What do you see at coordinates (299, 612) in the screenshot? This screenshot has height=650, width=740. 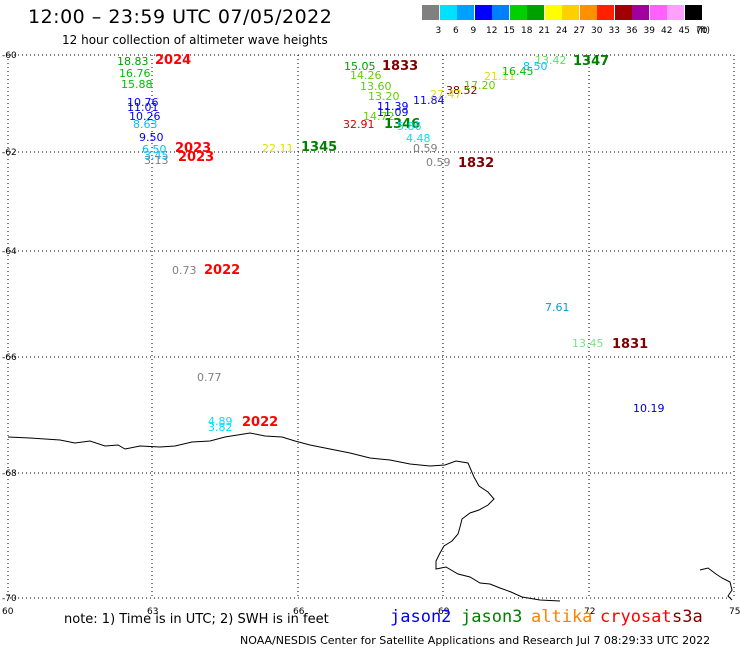 I see `longitude-label: 66` at bounding box center [299, 612].